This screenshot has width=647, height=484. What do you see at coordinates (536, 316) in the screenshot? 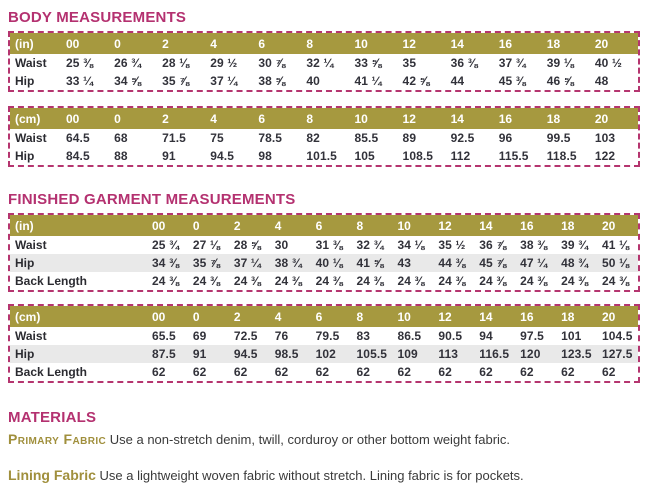
I see `size-header: 16` at bounding box center [536, 316].